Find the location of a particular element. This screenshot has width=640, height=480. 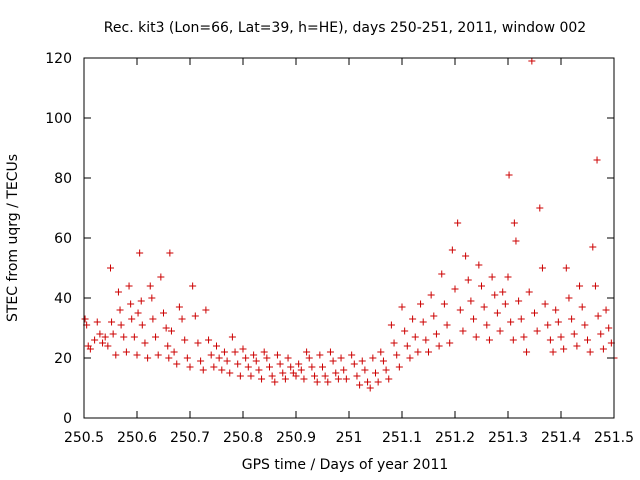

x-tick-label: 250.7 is located at coordinates (190, 438).